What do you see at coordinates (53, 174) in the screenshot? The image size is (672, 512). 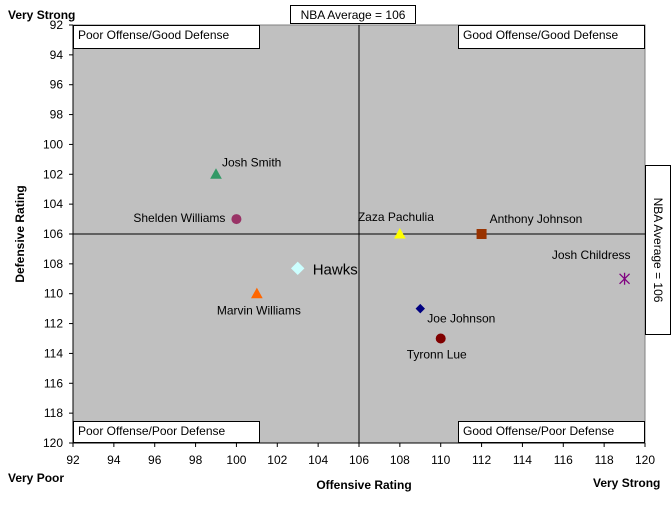 I see `y-tick-label: 102` at bounding box center [53, 174].